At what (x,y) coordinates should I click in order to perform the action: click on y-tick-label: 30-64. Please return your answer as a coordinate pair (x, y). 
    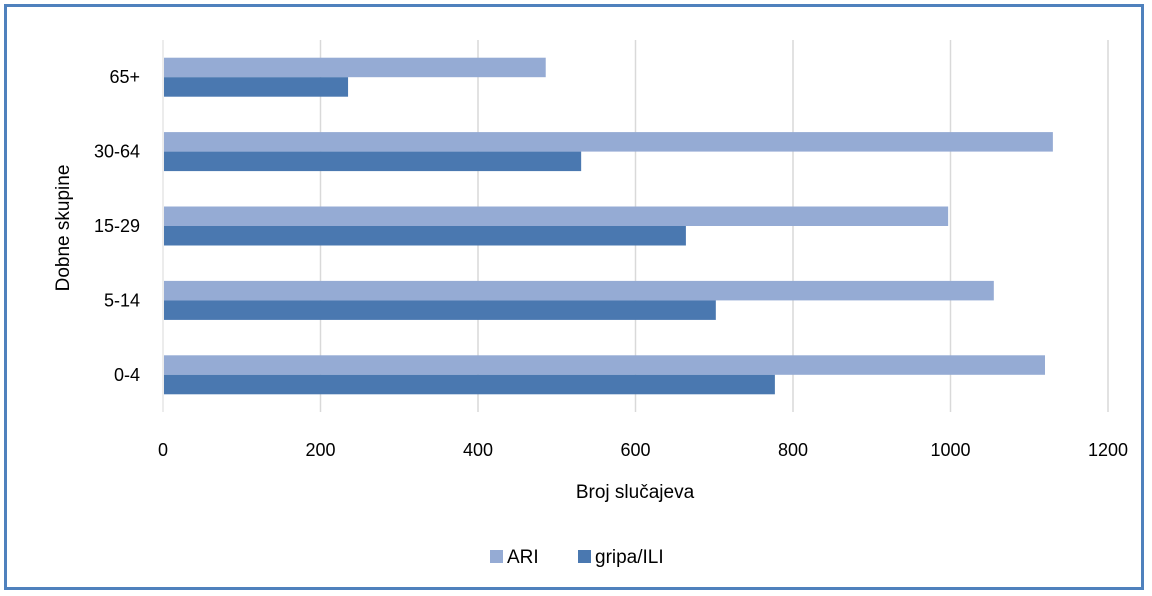
    Looking at the image, I should click on (117, 152).